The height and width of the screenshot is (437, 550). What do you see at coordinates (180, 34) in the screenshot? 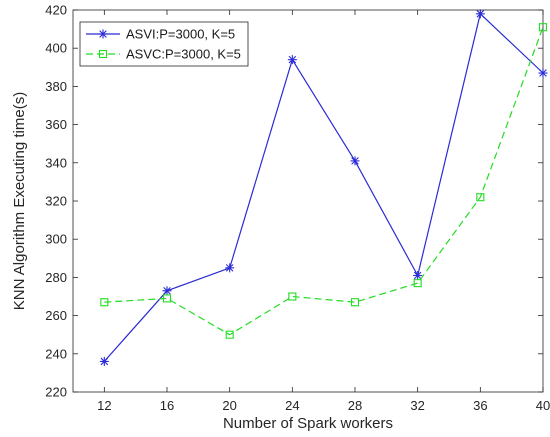
I see `legend-entry-asvi: ASVI:P=3000, K=5` at bounding box center [180, 34].